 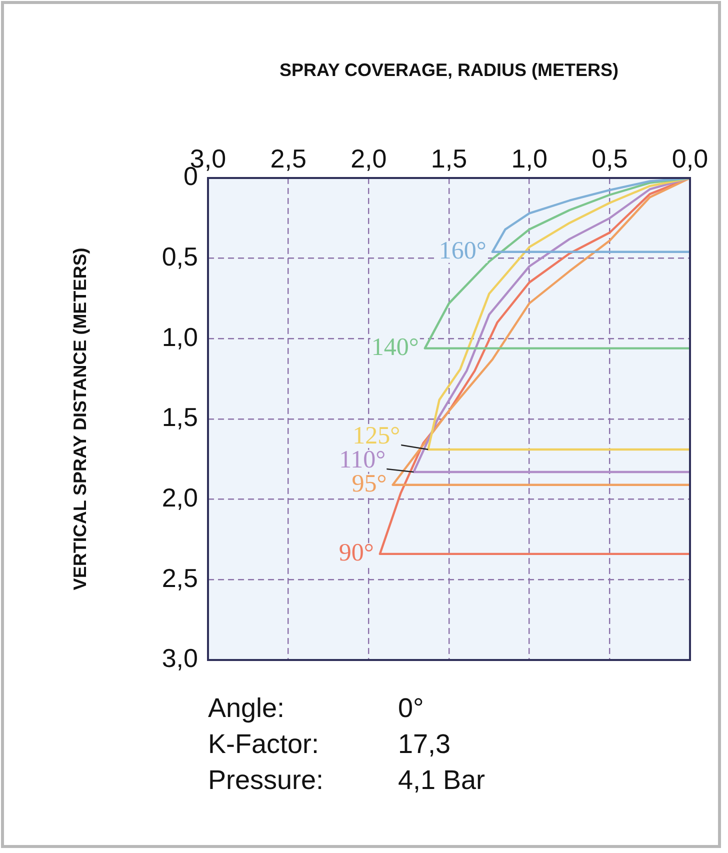 What do you see at coordinates (180, 577) in the screenshot?
I see `y-tick-label: 2,5` at bounding box center [180, 577].